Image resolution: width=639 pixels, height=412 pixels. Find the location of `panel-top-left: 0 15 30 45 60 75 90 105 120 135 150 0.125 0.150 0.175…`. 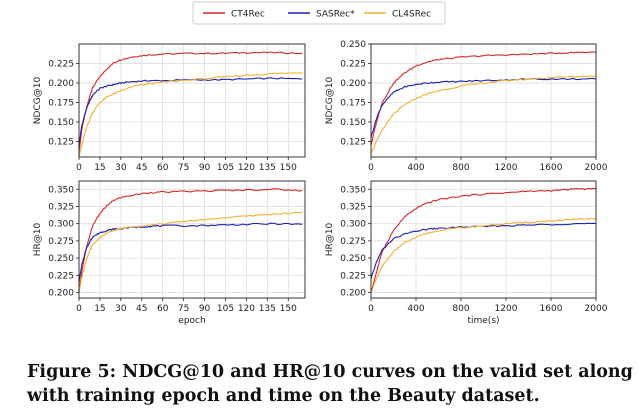

panel-top-left: 0 15 30 45 60 75 90 105 120 135 150 0.125 0.150 0.175… is located at coordinates (169, 108).